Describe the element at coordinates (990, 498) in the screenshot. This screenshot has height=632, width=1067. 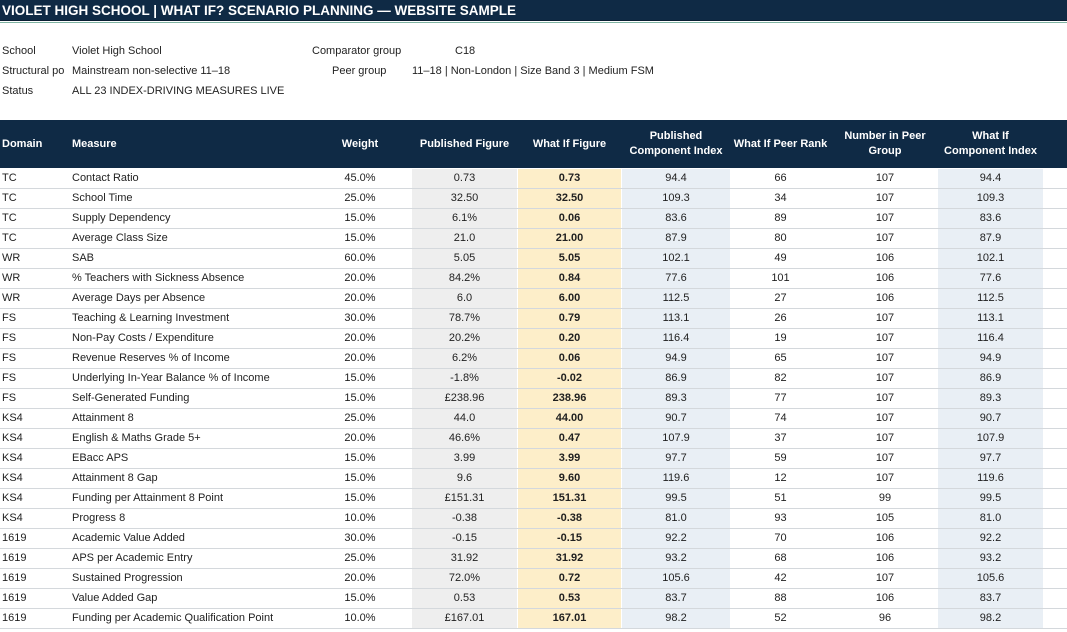
I see `cell-what-if-index: 99.5` at that location.